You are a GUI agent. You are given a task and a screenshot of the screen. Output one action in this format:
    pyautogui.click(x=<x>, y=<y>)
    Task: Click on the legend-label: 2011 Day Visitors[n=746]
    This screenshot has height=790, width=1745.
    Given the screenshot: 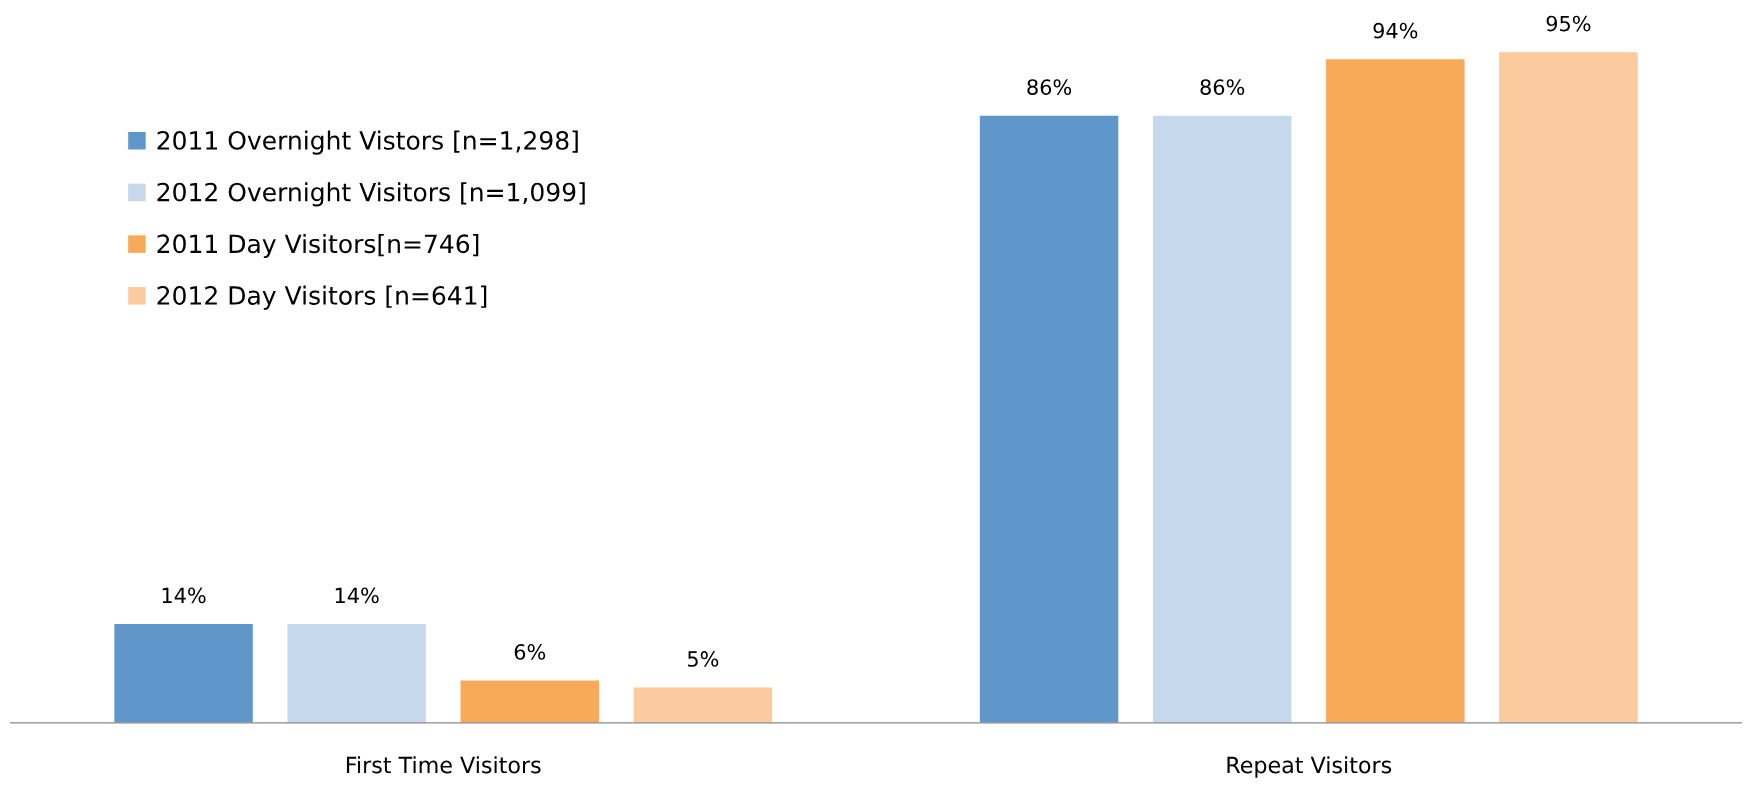 What is the action you would take?
    pyautogui.click(x=318, y=246)
    